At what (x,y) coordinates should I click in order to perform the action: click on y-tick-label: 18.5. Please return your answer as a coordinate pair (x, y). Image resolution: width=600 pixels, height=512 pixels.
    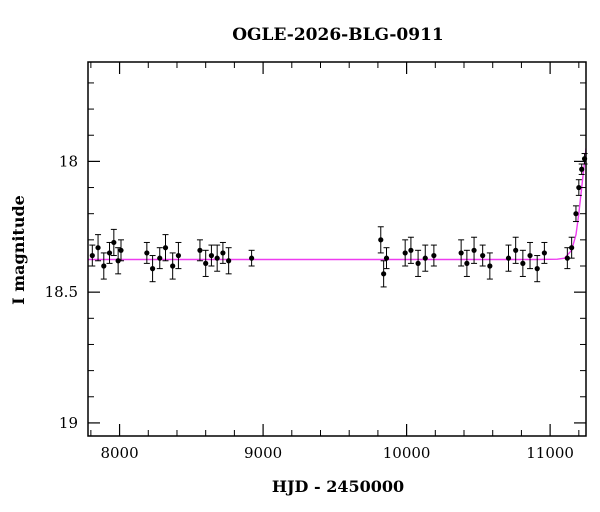
    Looking at the image, I should click on (61, 292).